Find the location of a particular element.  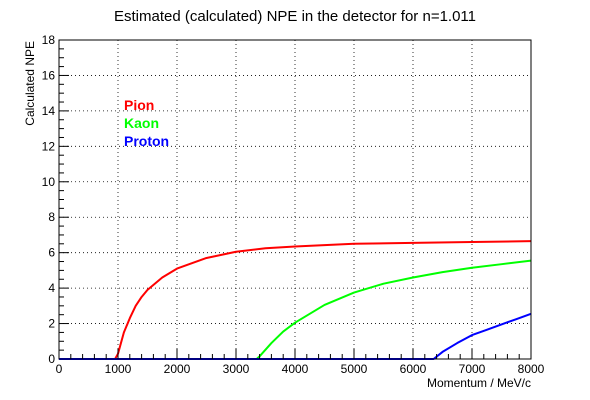

x-tick-label: 2000 is located at coordinates (177, 369).